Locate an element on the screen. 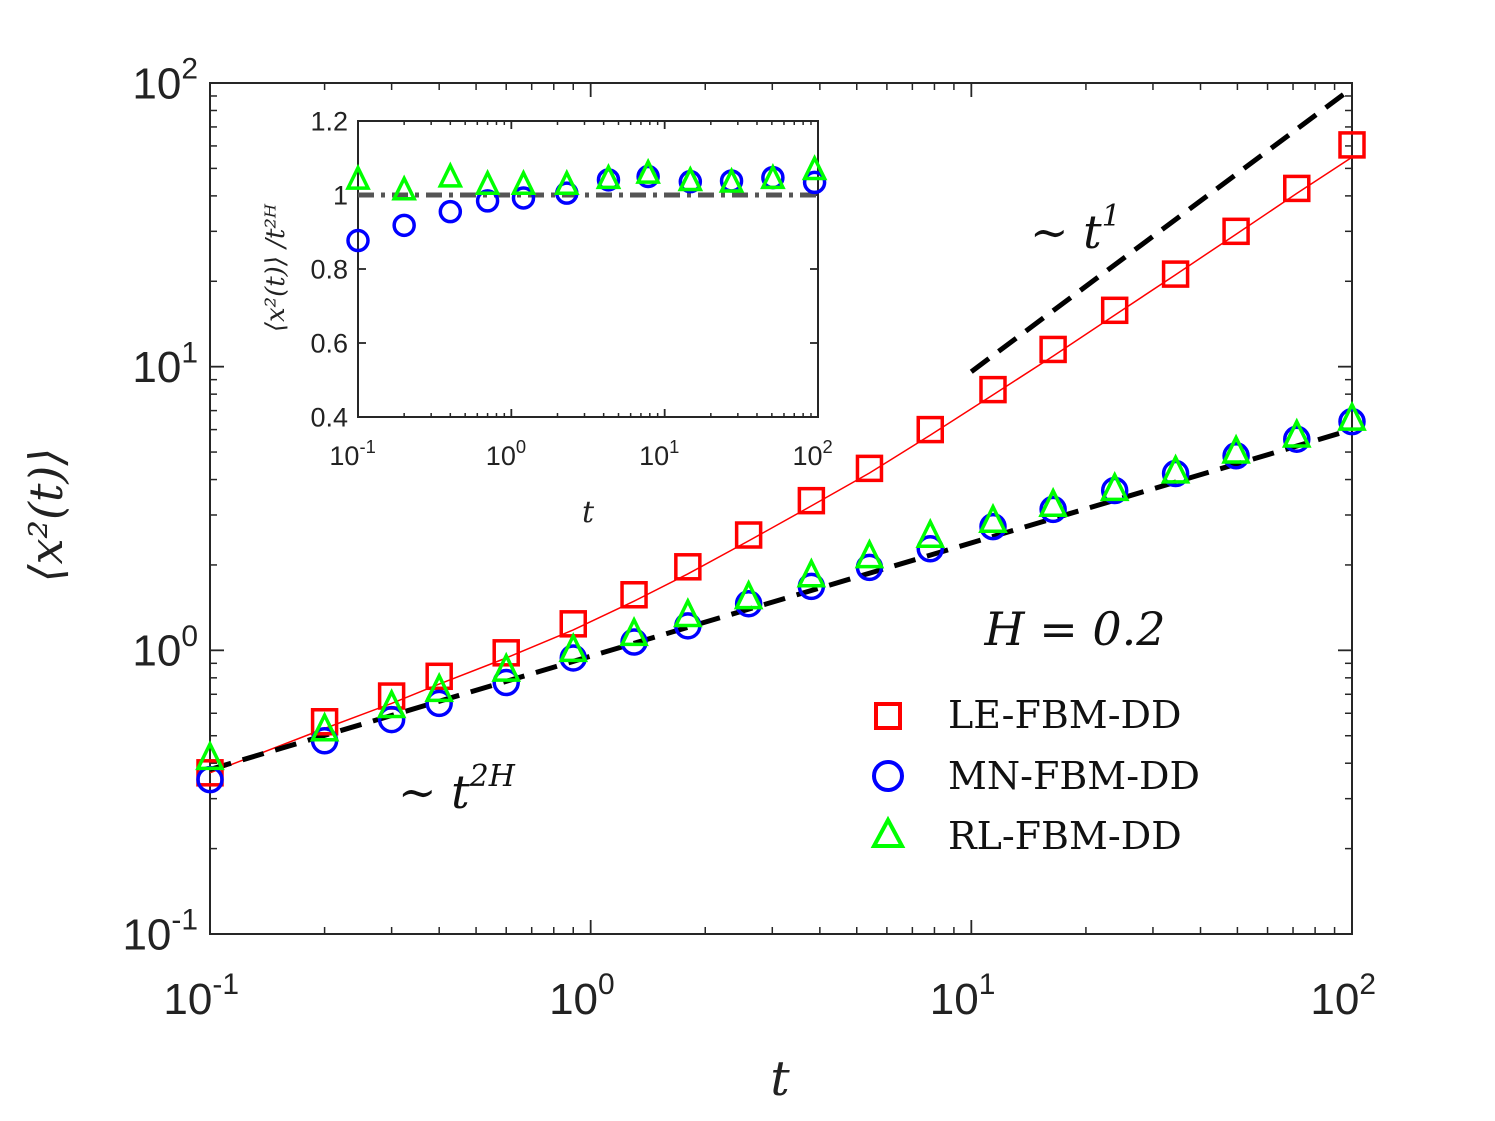 This screenshot has height=1121, width=1495. slope-t2h-exponent: 2H is located at coordinates (492, 776).